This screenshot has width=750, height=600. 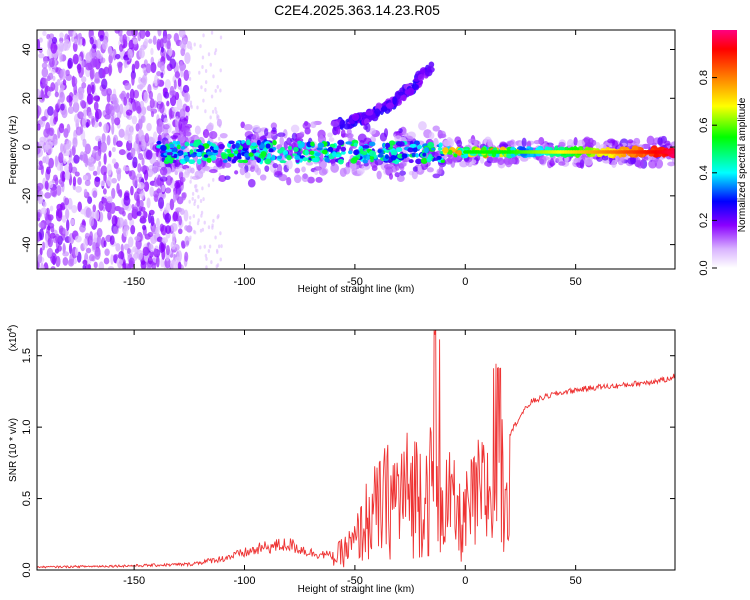 I want to click on chart-title: C2E4.2025.363.14.23.R05, so click(x=357, y=10).